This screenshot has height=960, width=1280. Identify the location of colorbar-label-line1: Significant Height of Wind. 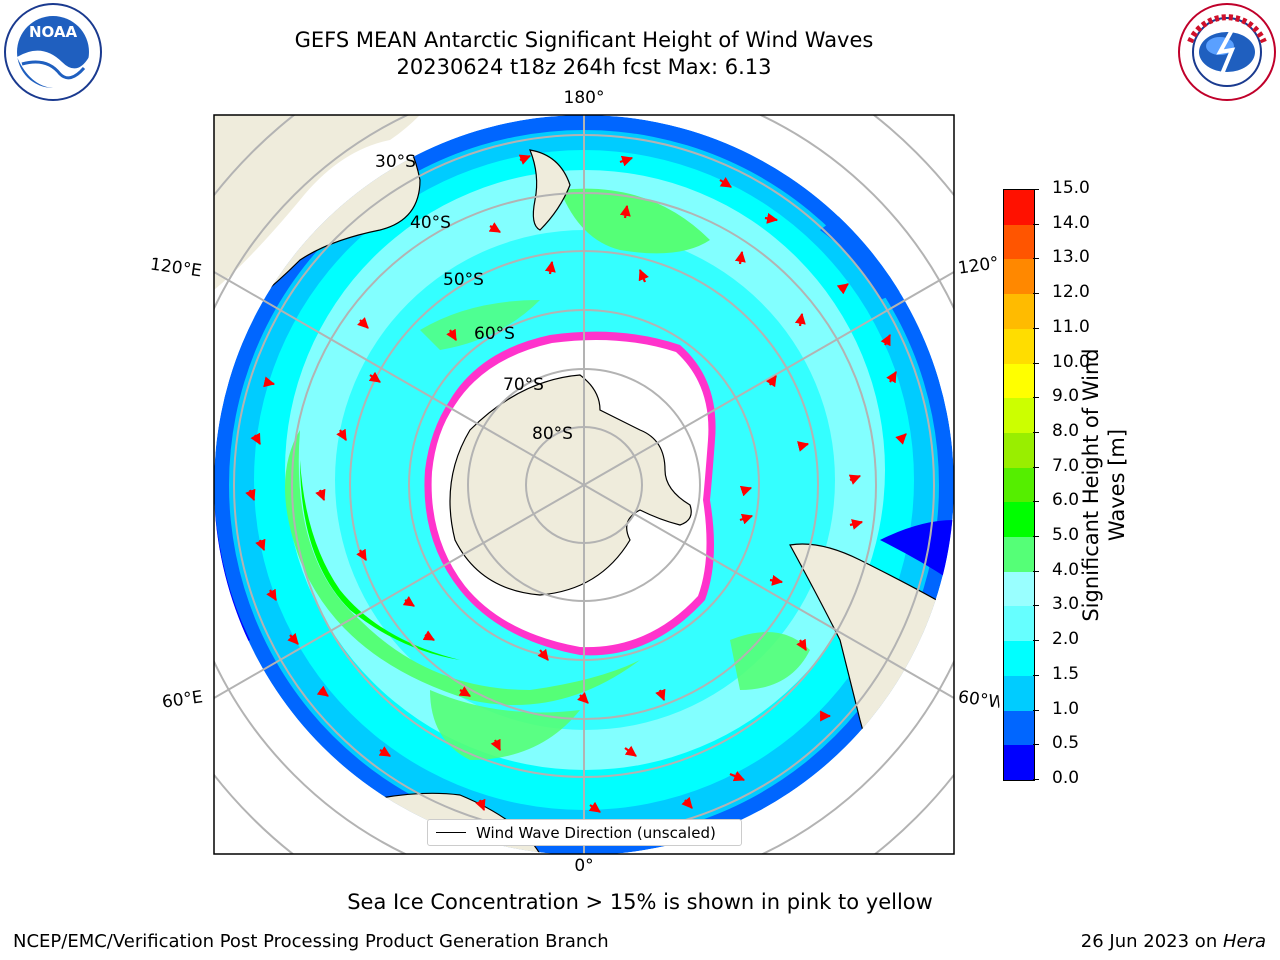
(1091, 485).